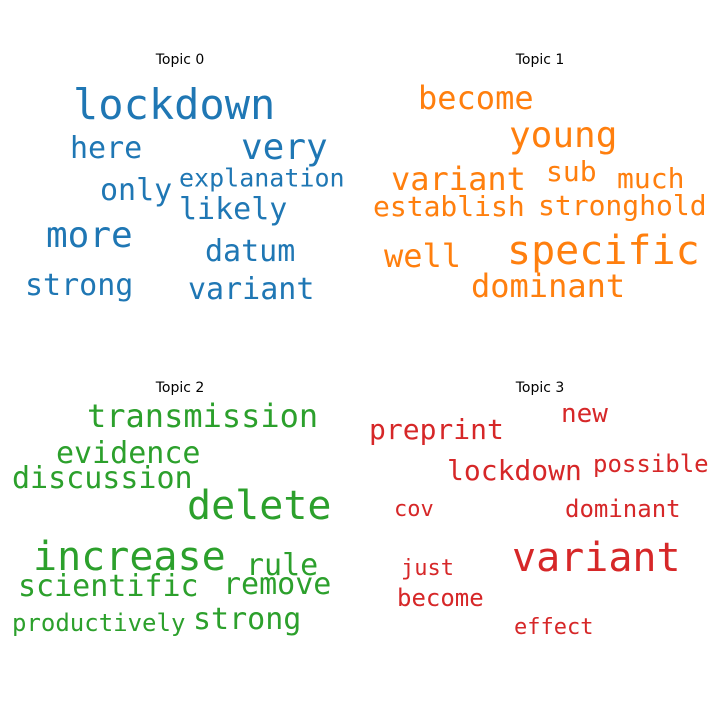  I want to click on word-stronghold: stronghold, so click(622, 205).